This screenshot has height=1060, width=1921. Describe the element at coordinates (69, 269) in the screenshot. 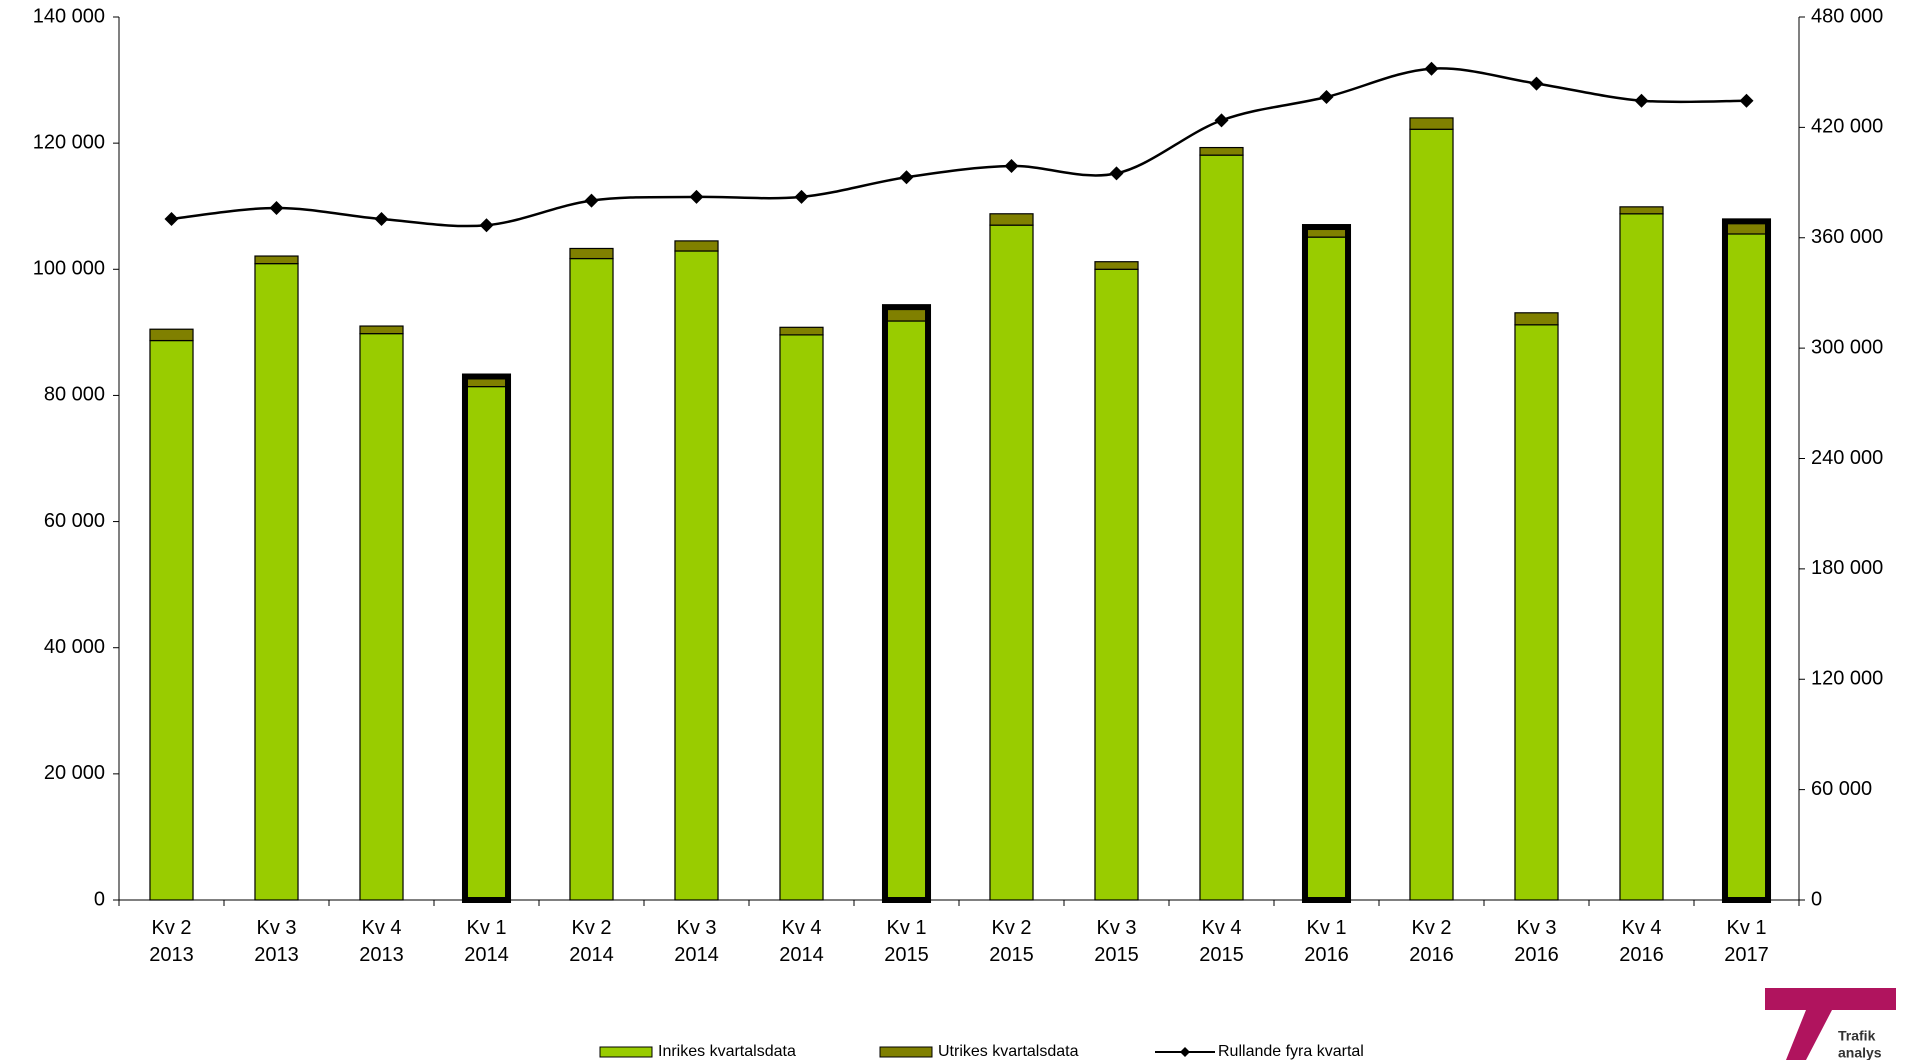

I see `y-tick-label: 100 000` at that location.